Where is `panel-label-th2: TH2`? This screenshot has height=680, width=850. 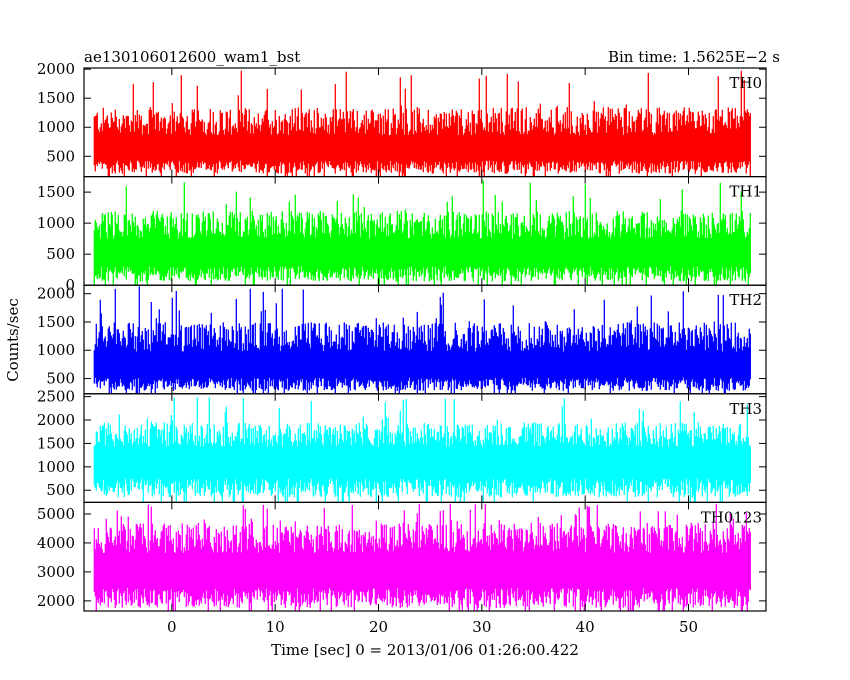
panel-label-th2: TH2 is located at coordinates (745, 300).